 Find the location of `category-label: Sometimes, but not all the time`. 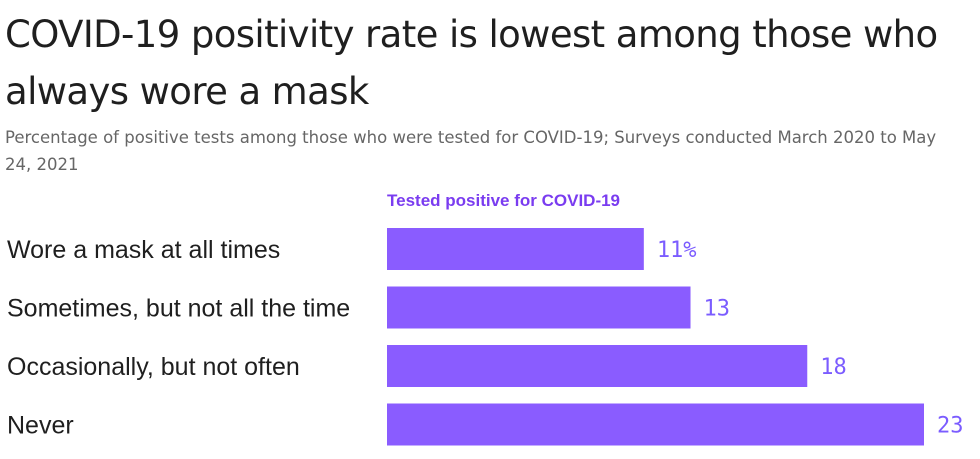

category-label: Sometimes, but not all the time is located at coordinates (178, 309).